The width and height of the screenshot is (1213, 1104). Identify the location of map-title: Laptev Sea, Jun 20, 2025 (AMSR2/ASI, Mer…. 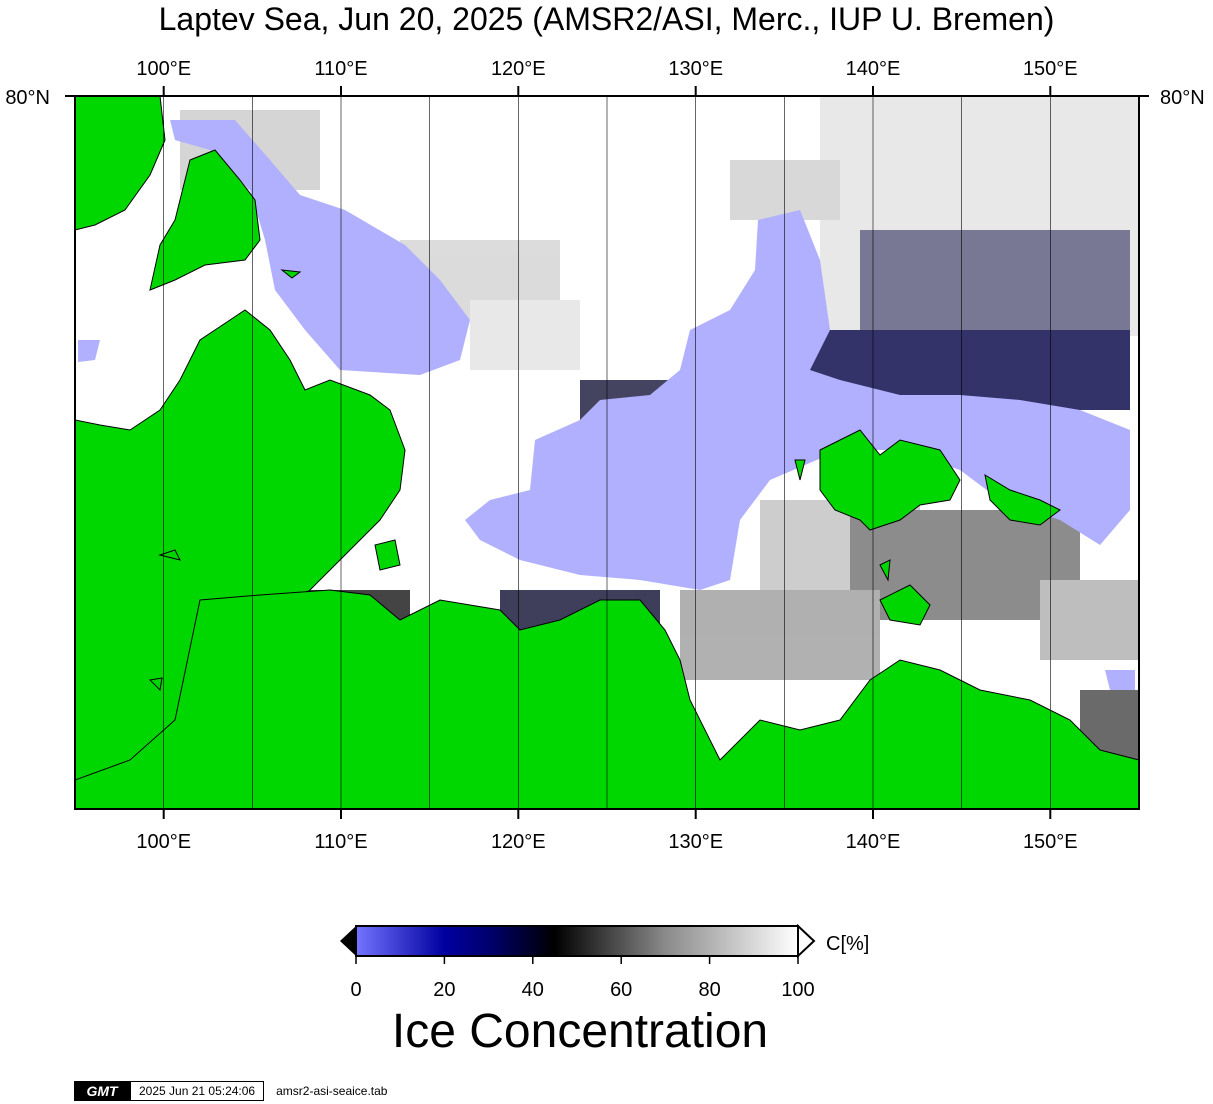
(606, 19).